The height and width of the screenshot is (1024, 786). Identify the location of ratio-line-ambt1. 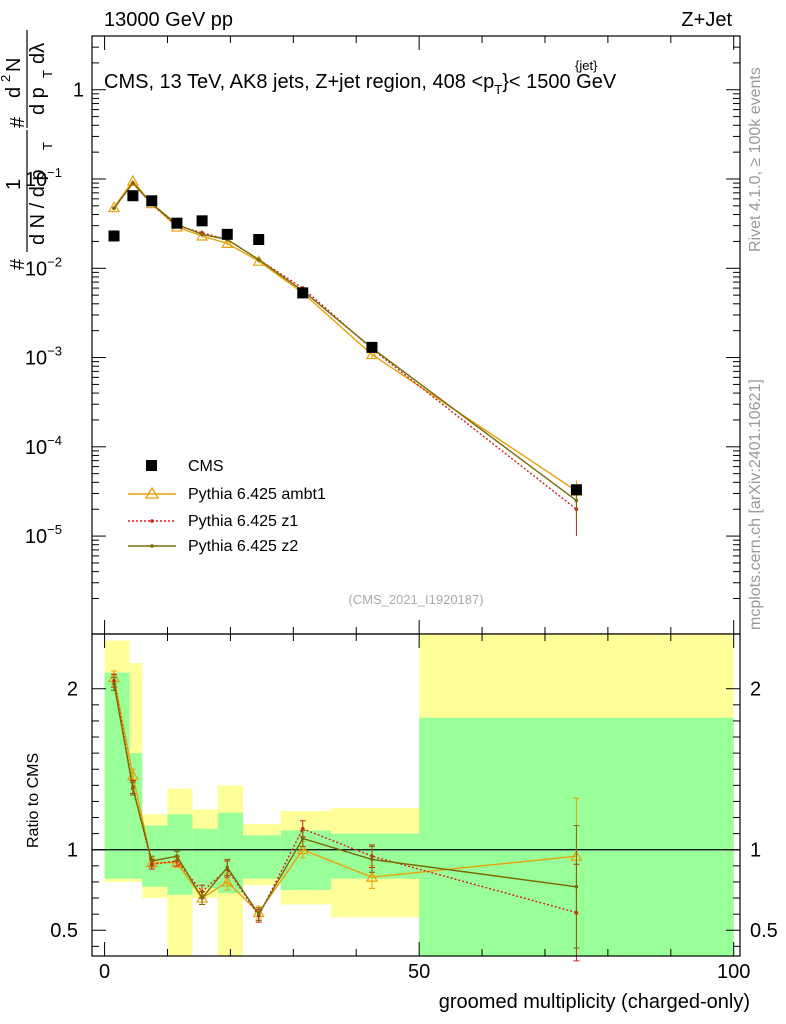
(345, 795).